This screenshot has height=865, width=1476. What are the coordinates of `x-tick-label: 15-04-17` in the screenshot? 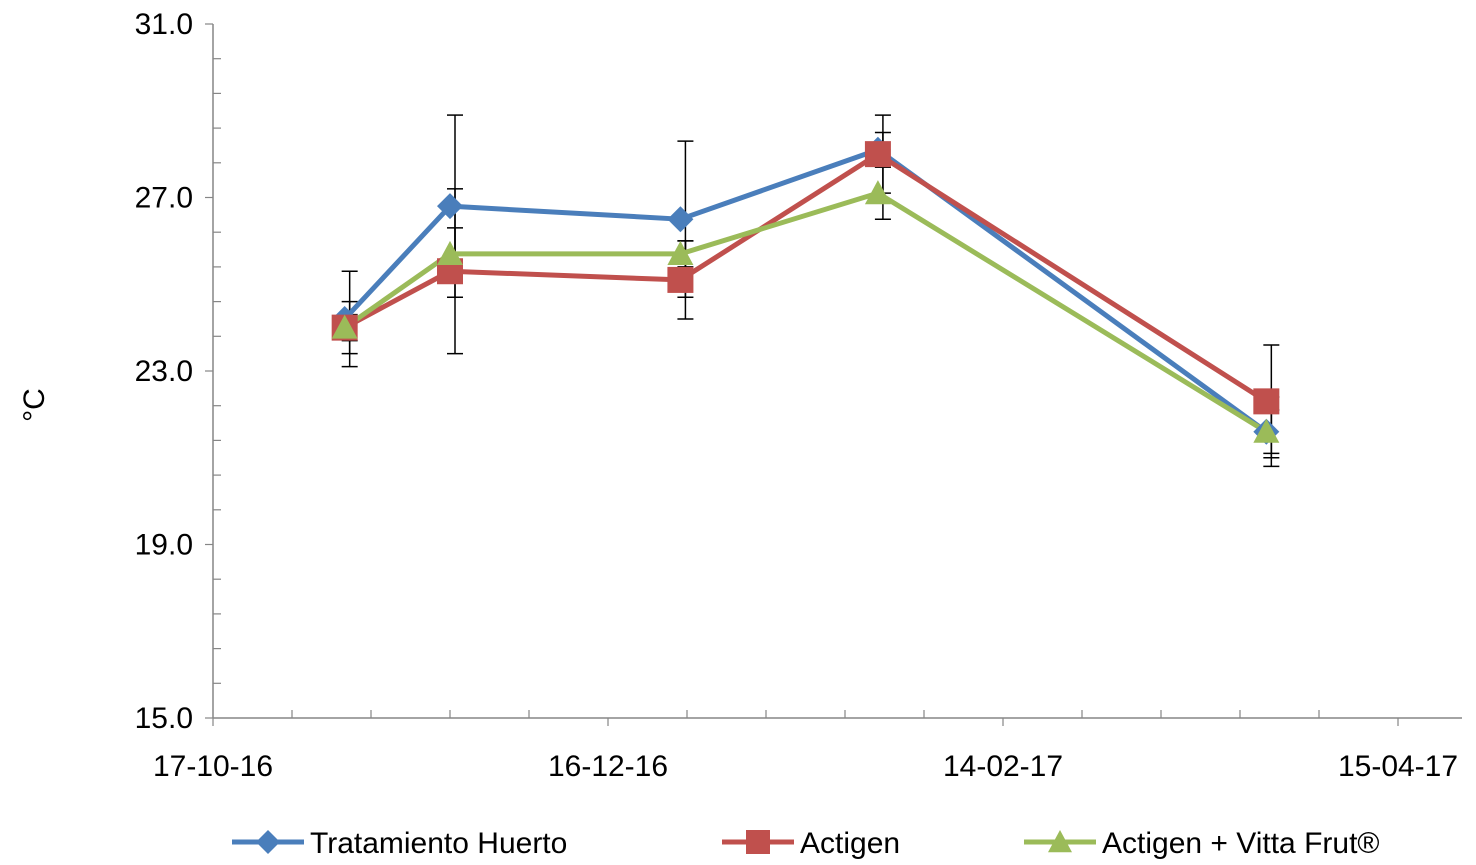 It's located at (1398, 766).